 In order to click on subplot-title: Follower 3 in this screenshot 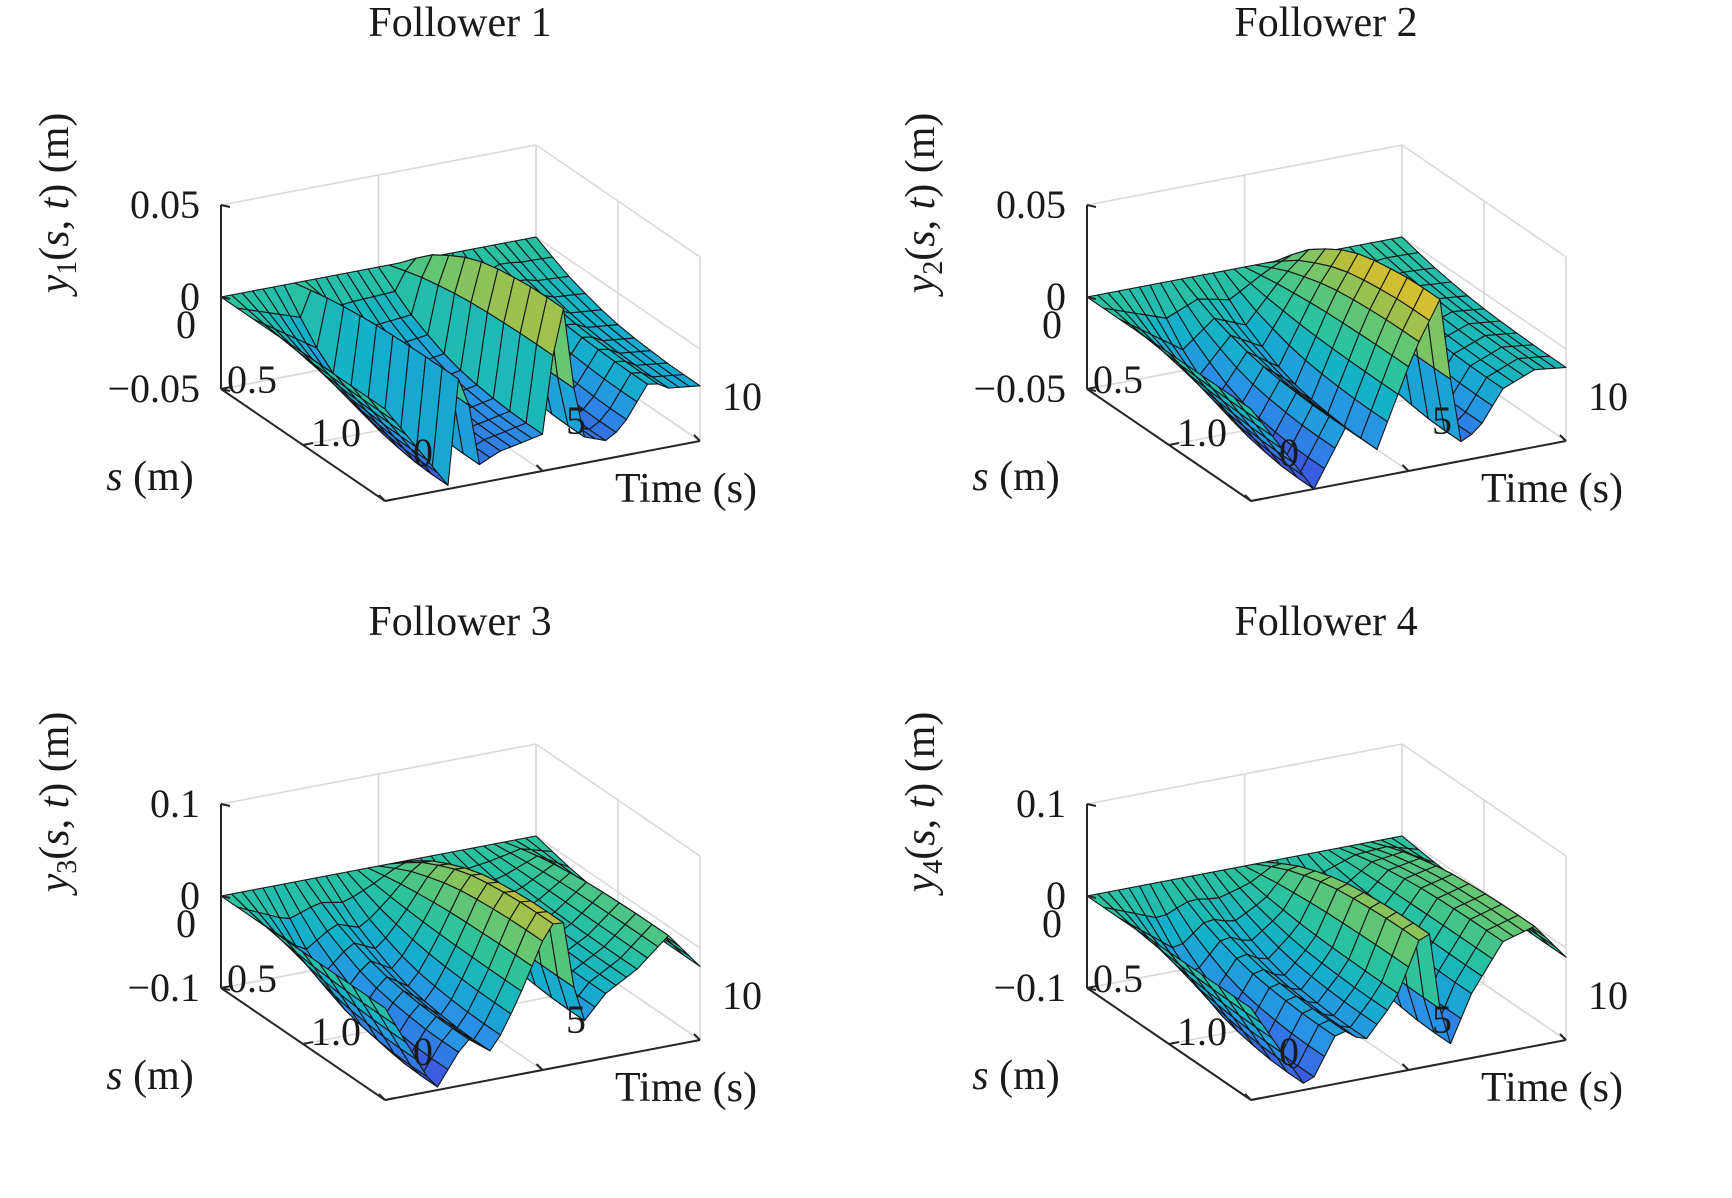, I will do `click(459, 622)`.